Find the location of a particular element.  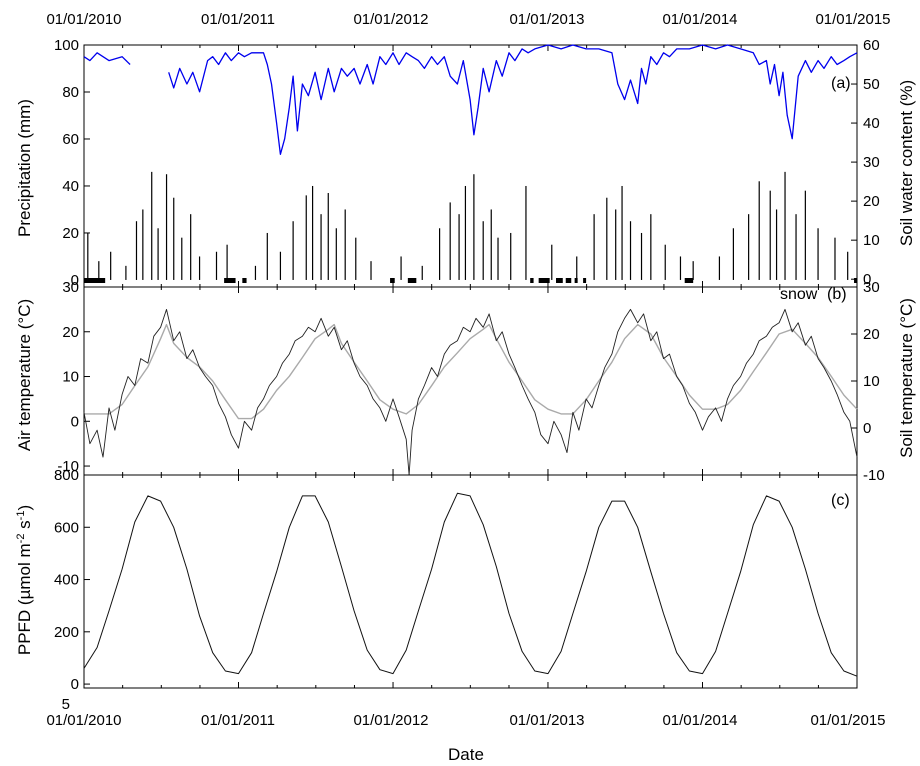

bottom-x-tick-label: 01/01/2011 is located at coordinates (238, 720).